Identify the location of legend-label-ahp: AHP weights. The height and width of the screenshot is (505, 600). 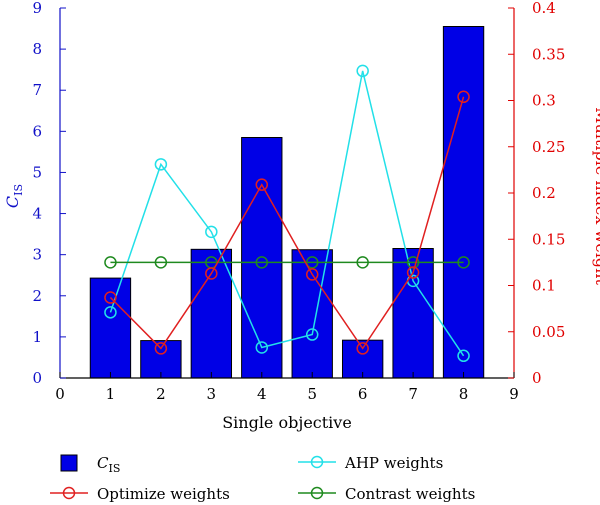
(393, 463).